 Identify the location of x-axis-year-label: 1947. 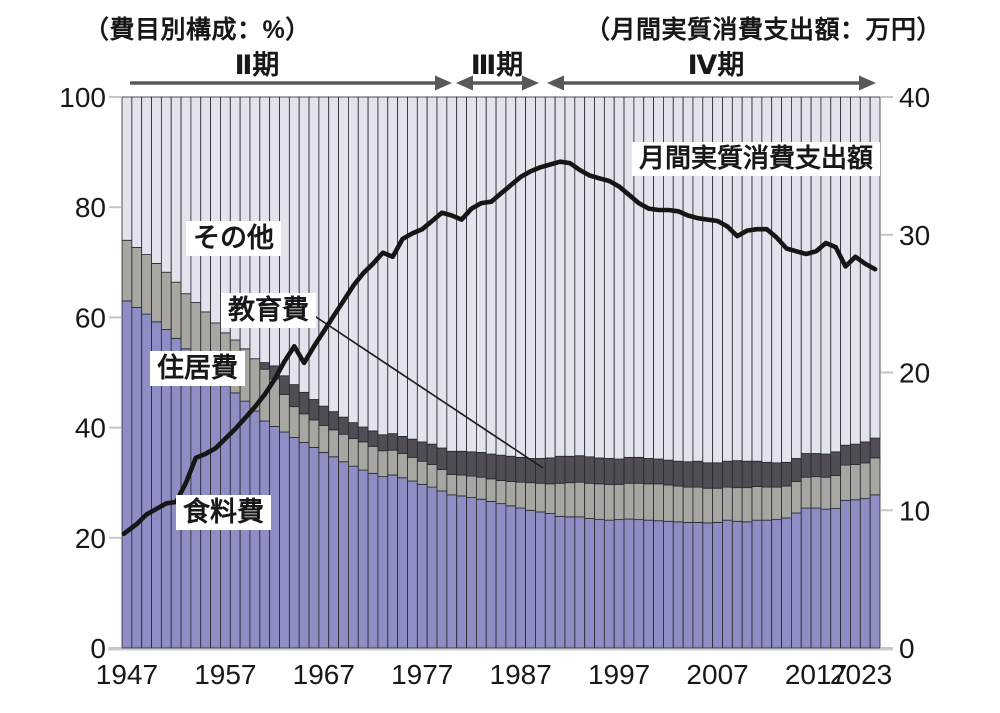
(127, 674).